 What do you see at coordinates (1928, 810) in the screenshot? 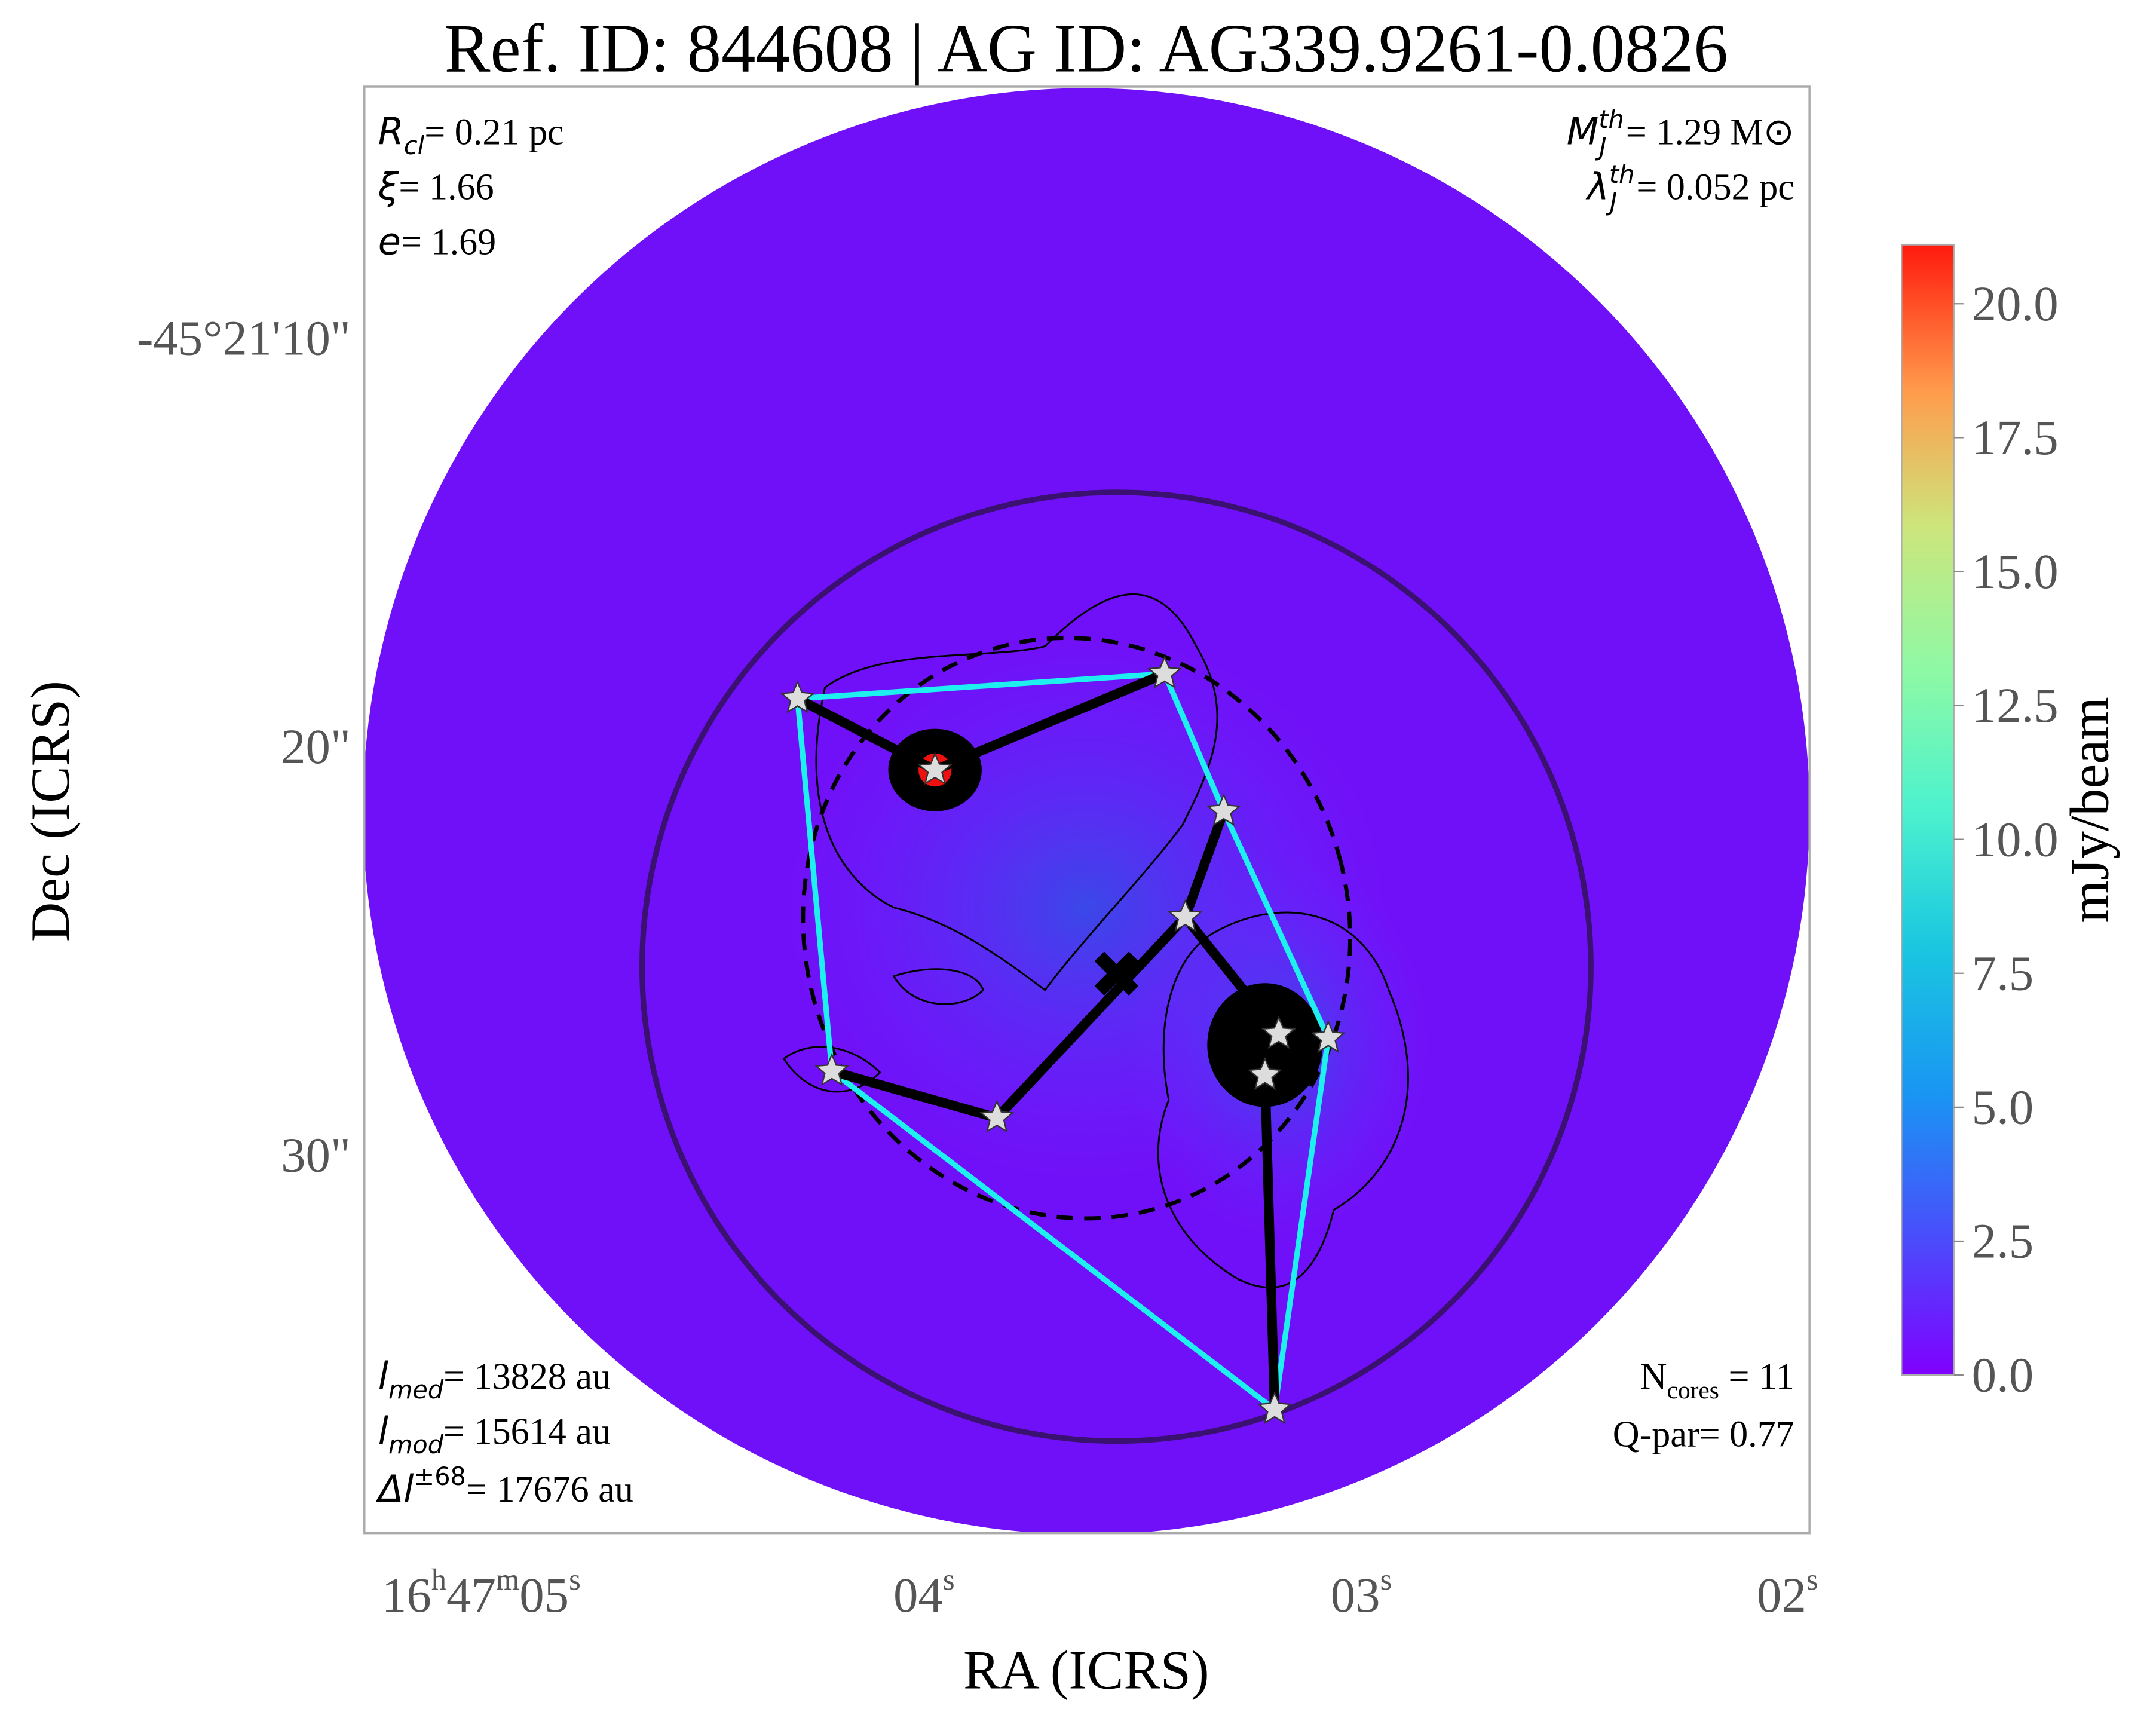
I see `colorbar` at bounding box center [1928, 810].